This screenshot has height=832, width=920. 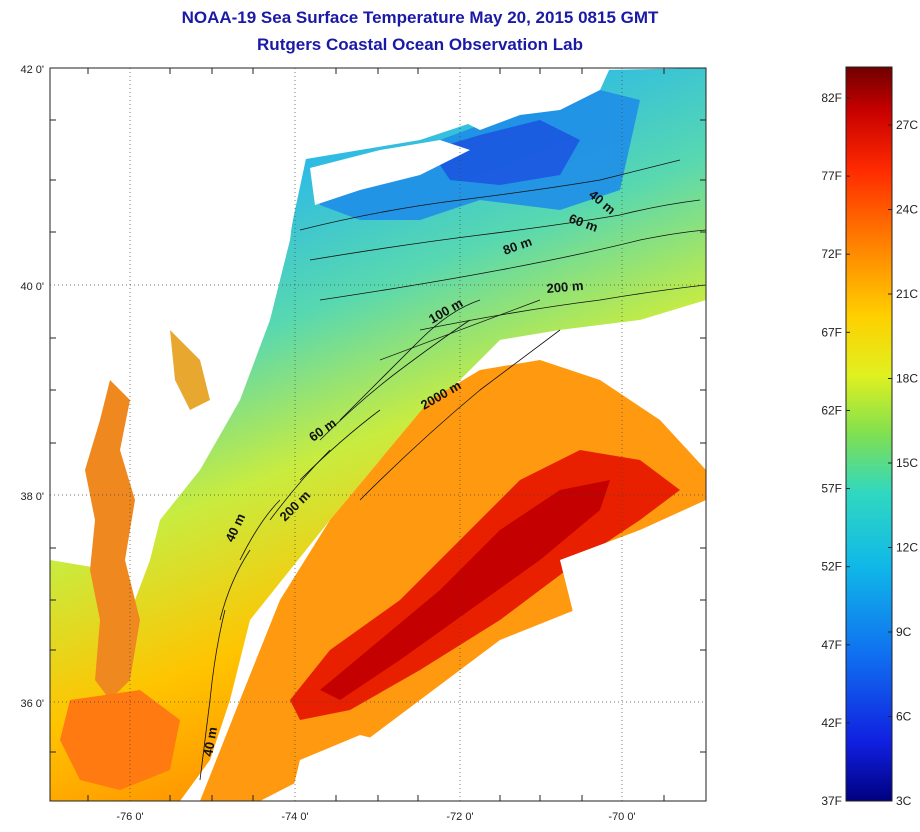 What do you see at coordinates (831, 410) in the screenshot?
I see `colorbar-f-label: 62F` at bounding box center [831, 410].